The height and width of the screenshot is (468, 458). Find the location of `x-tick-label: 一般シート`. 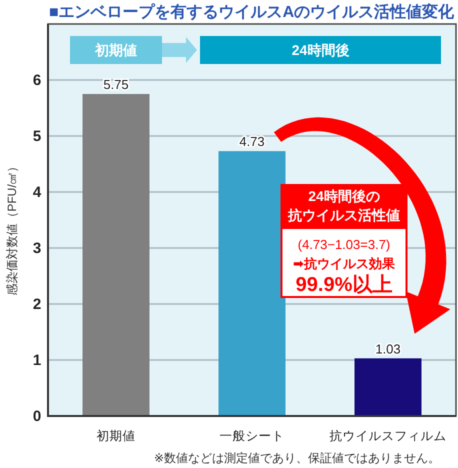

x-tick-label: 一般シート is located at coordinates (252, 436).